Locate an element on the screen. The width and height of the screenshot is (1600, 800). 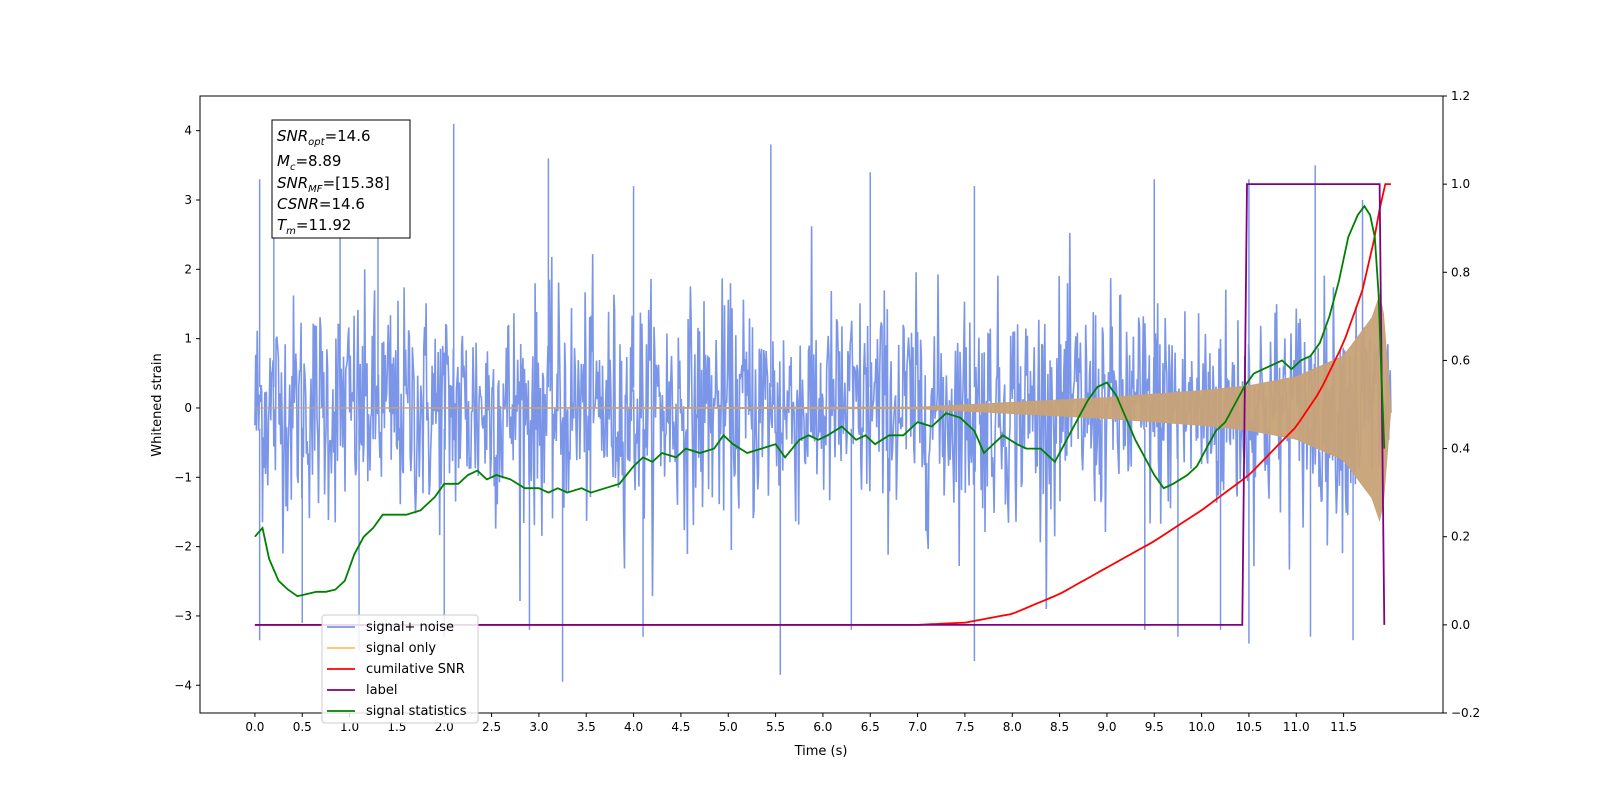
x-tick-label: 8.0 is located at coordinates (1012, 727).